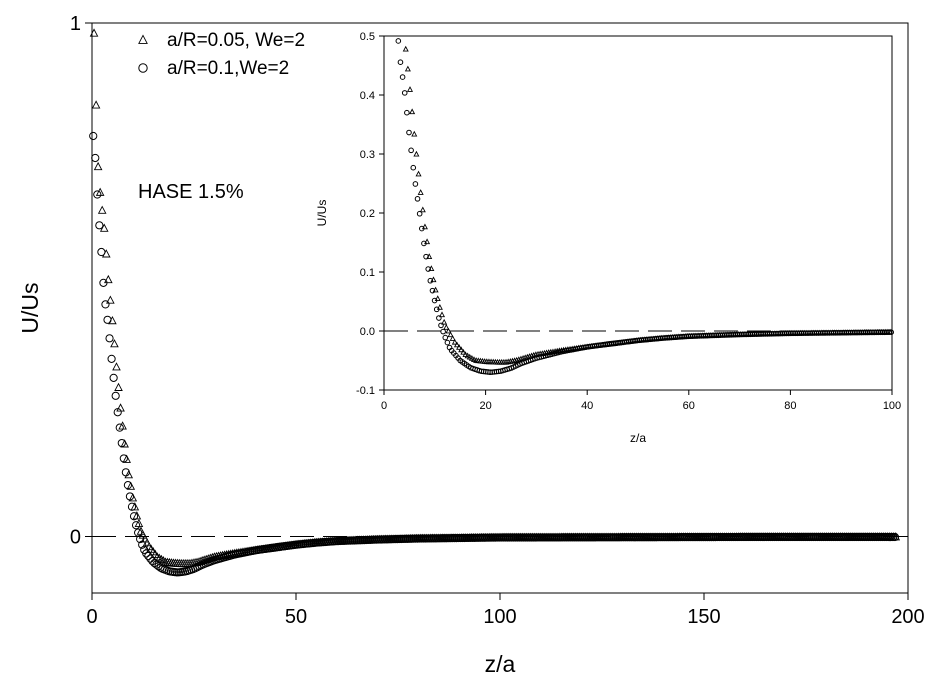 This screenshot has height=691, width=928. I want to click on inset-x-tick-label: 40, so click(587, 406).